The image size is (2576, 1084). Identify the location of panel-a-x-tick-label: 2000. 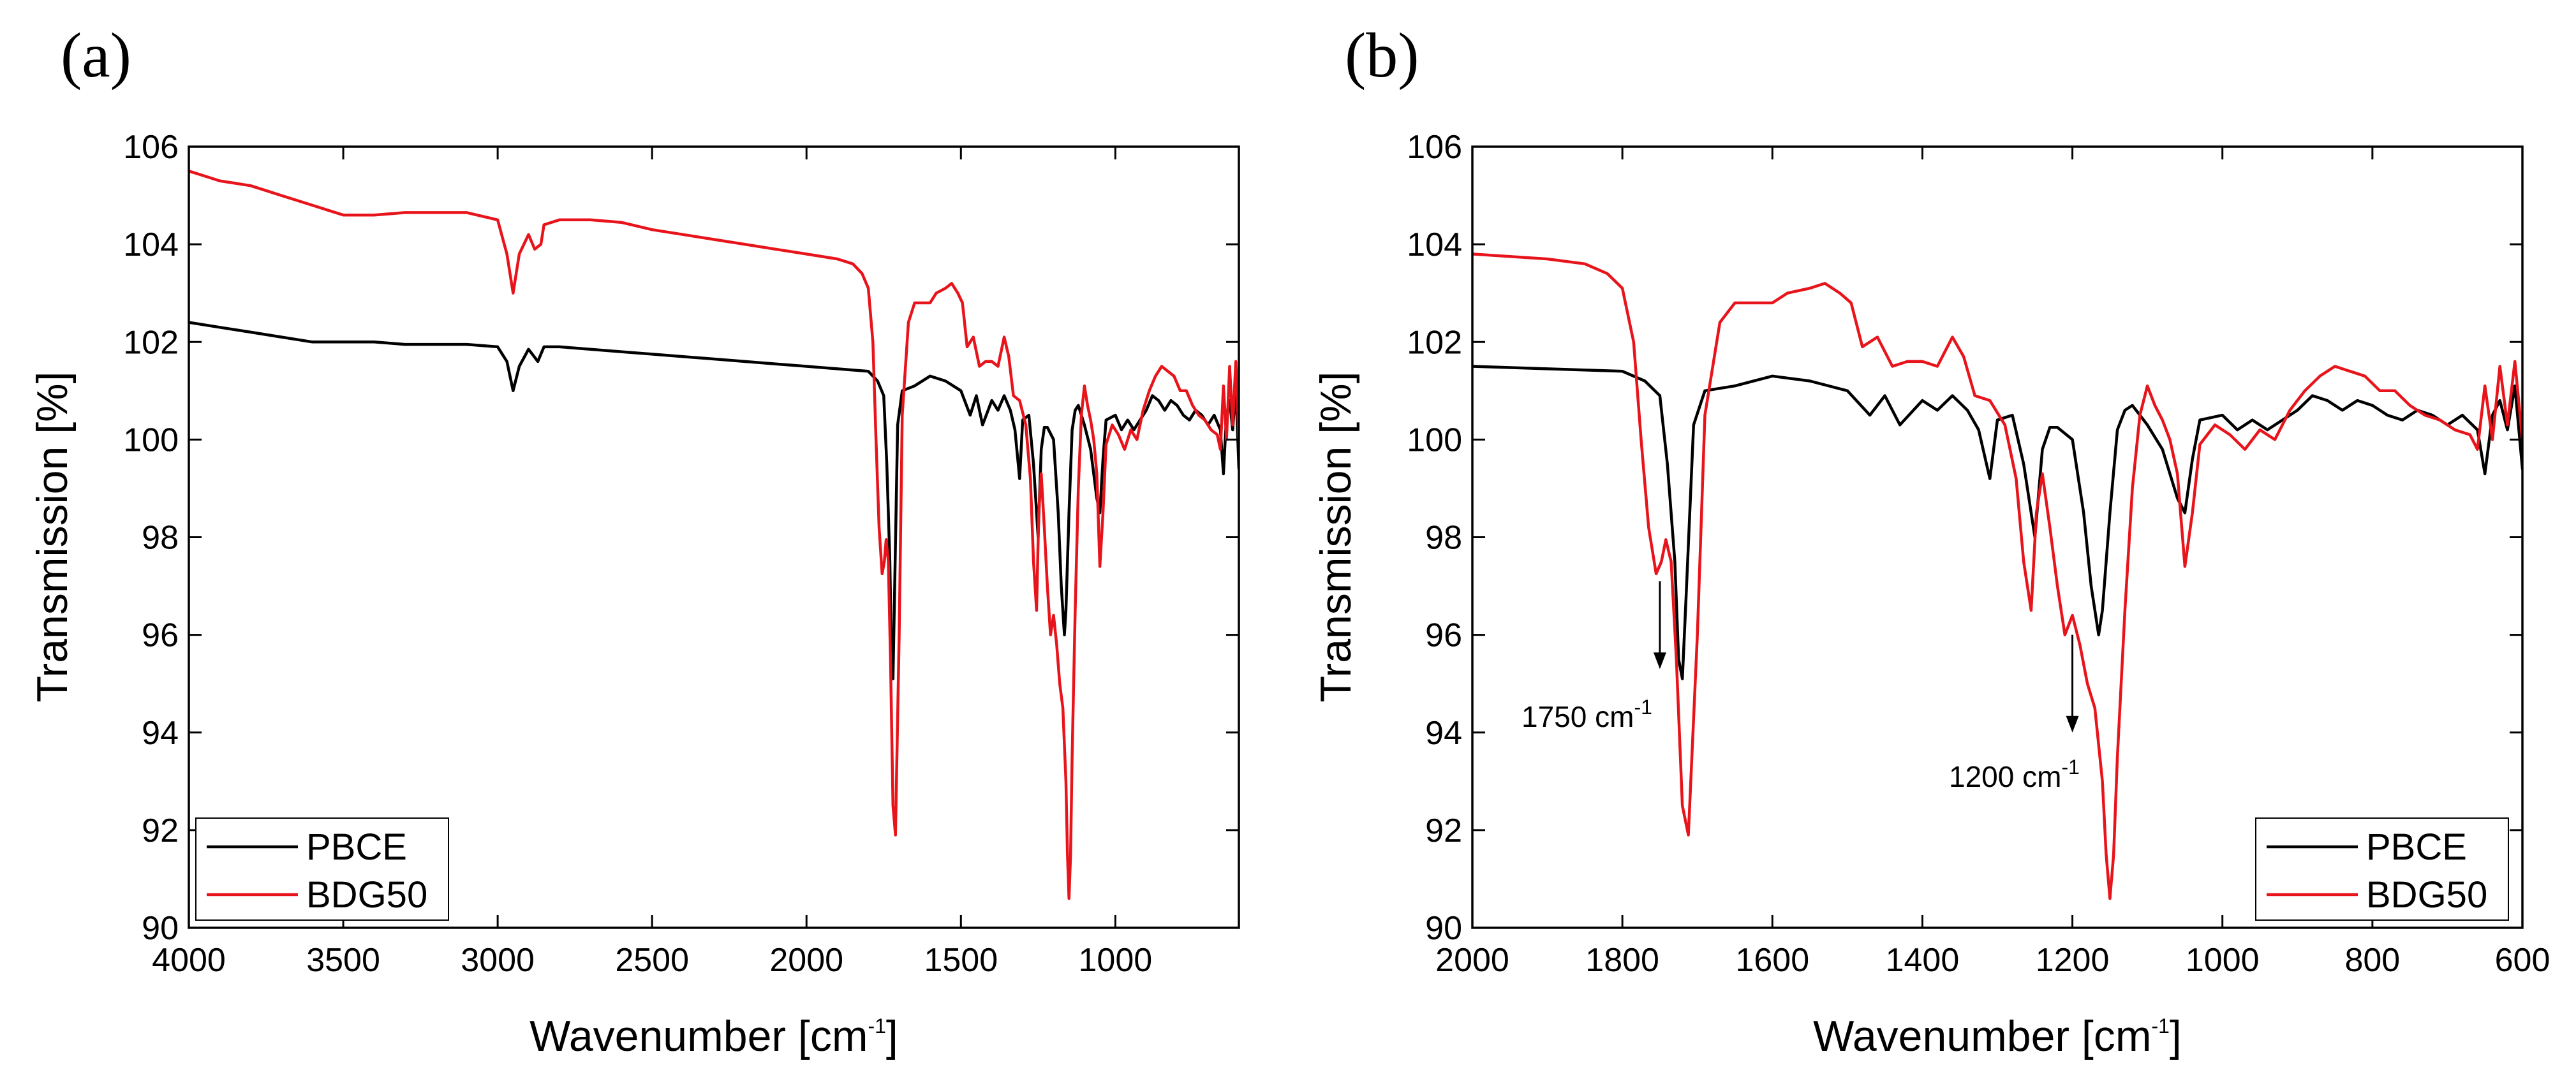
(806, 961).